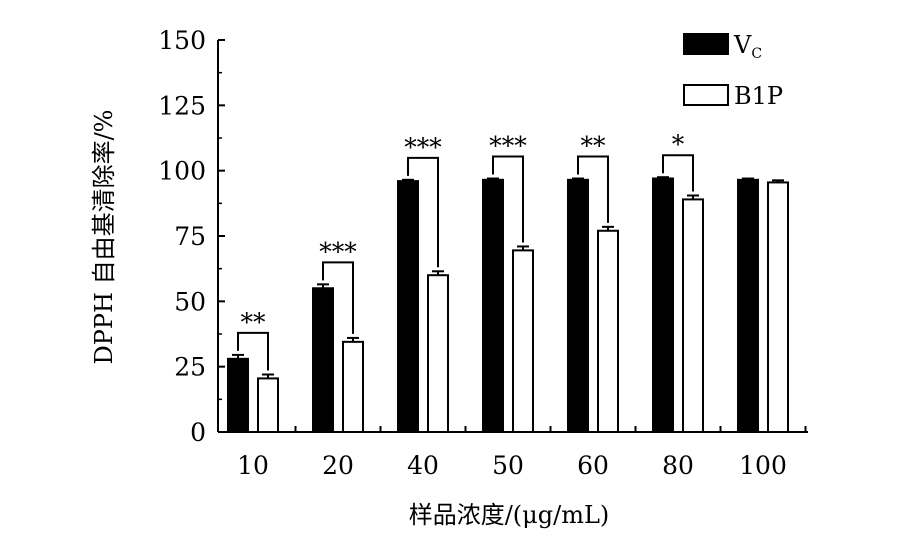  What do you see at coordinates (338, 465) in the screenshot?
I see `x-tick-label: 20` at bounding box center [338, 465].